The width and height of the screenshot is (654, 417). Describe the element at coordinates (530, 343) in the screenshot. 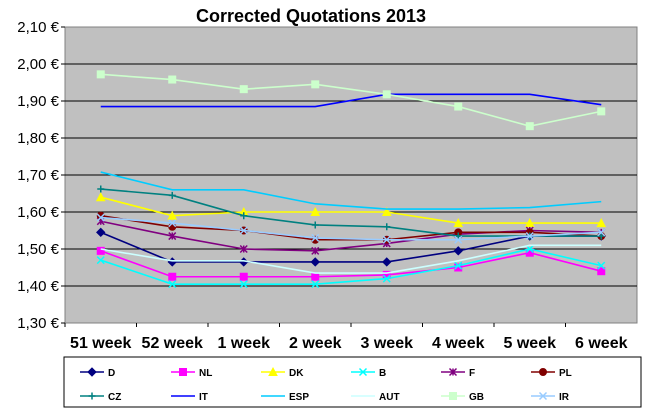

I see `x-tick-label: 5 week` at that location.